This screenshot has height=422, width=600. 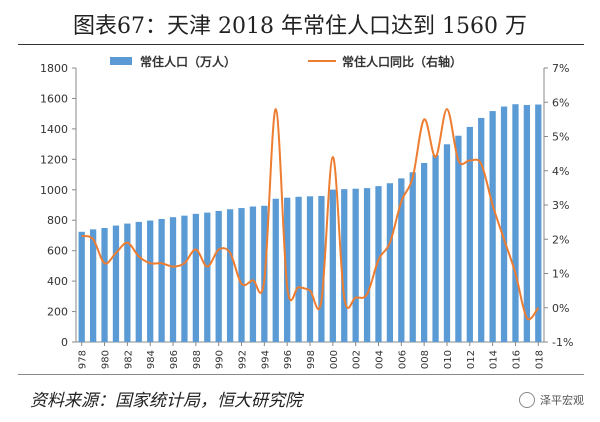 What do you see at coordinates (54, 129) in the screenshot?
I see `left-tick-label: 1400` at bounding box center [54, 129].